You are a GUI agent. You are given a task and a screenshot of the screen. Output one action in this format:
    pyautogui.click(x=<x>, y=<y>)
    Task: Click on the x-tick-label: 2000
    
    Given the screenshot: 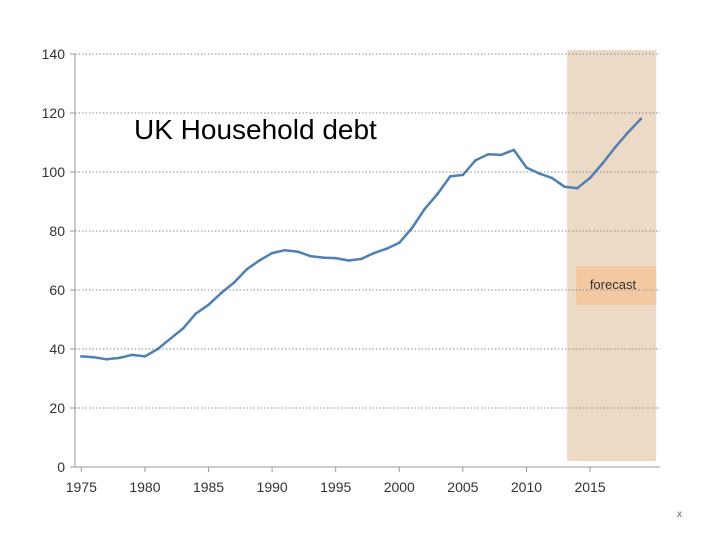 What is the action you would take?
    pyautogui.click(x=399, y=487)
    